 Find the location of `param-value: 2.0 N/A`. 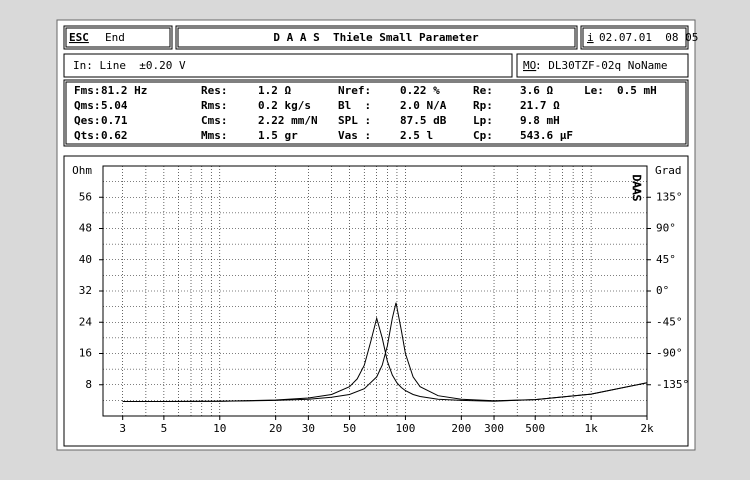

param-value: 2.0 N/A is located at coordinates (423, 105).